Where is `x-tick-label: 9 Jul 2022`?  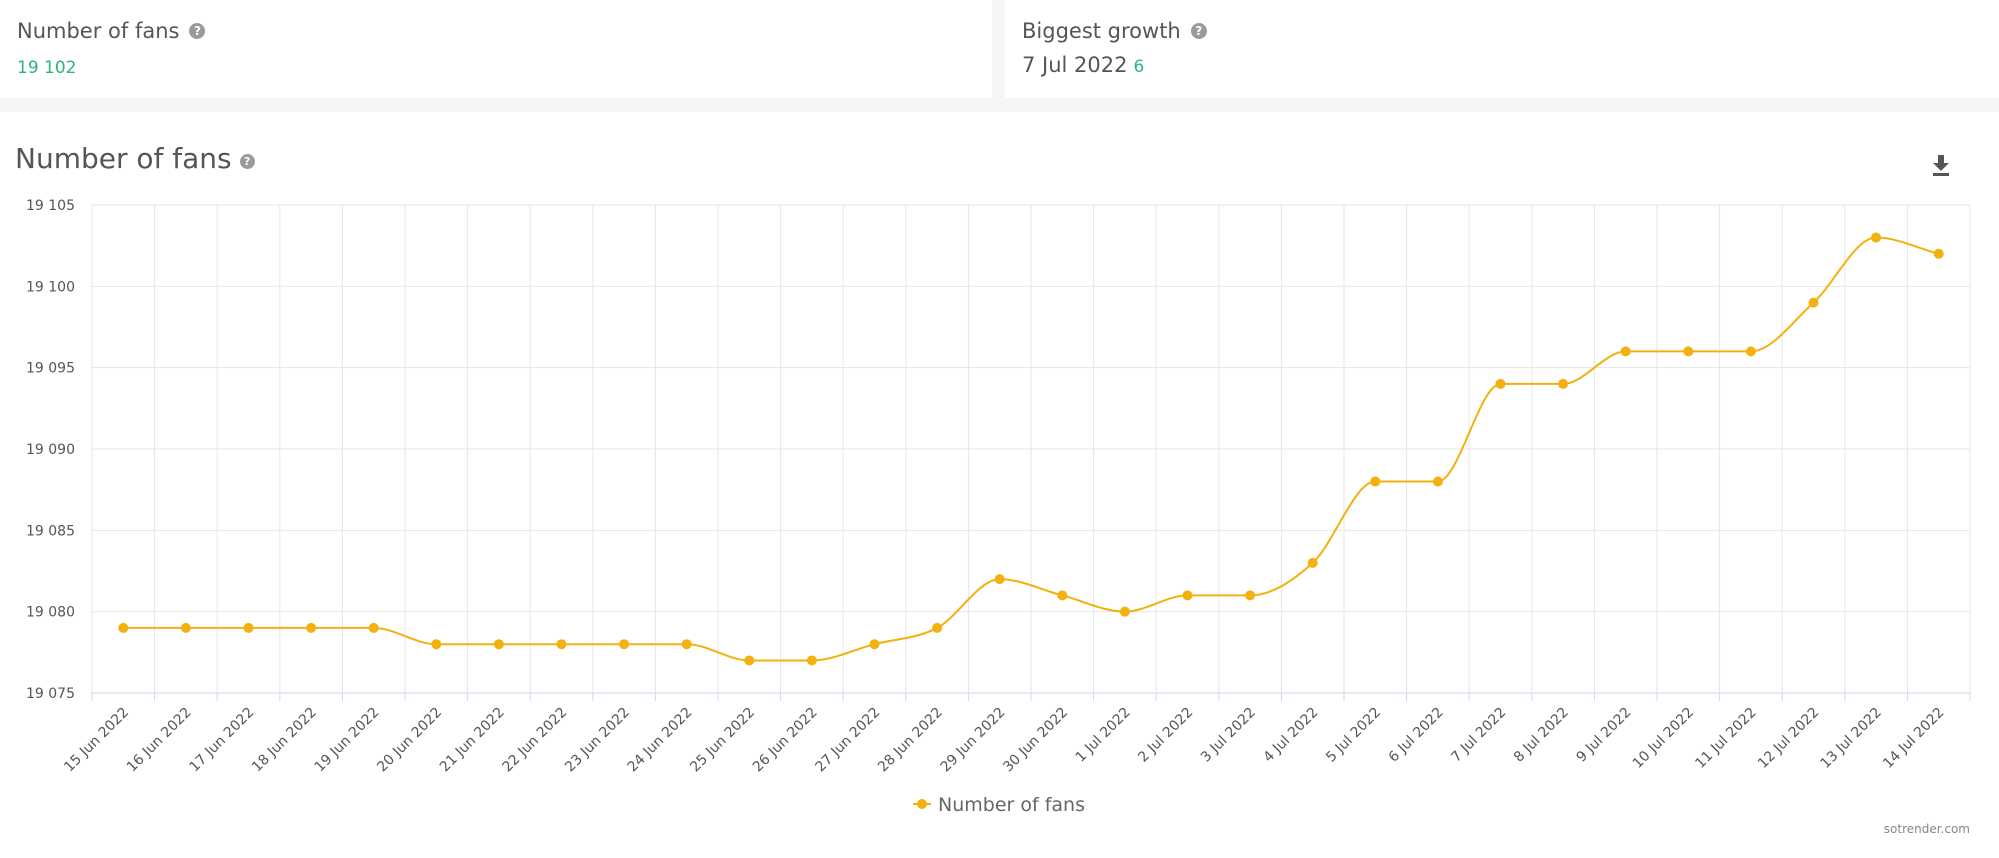
x-tick-label: 9 Jul 2022 is located at coordinates (1603, 735).